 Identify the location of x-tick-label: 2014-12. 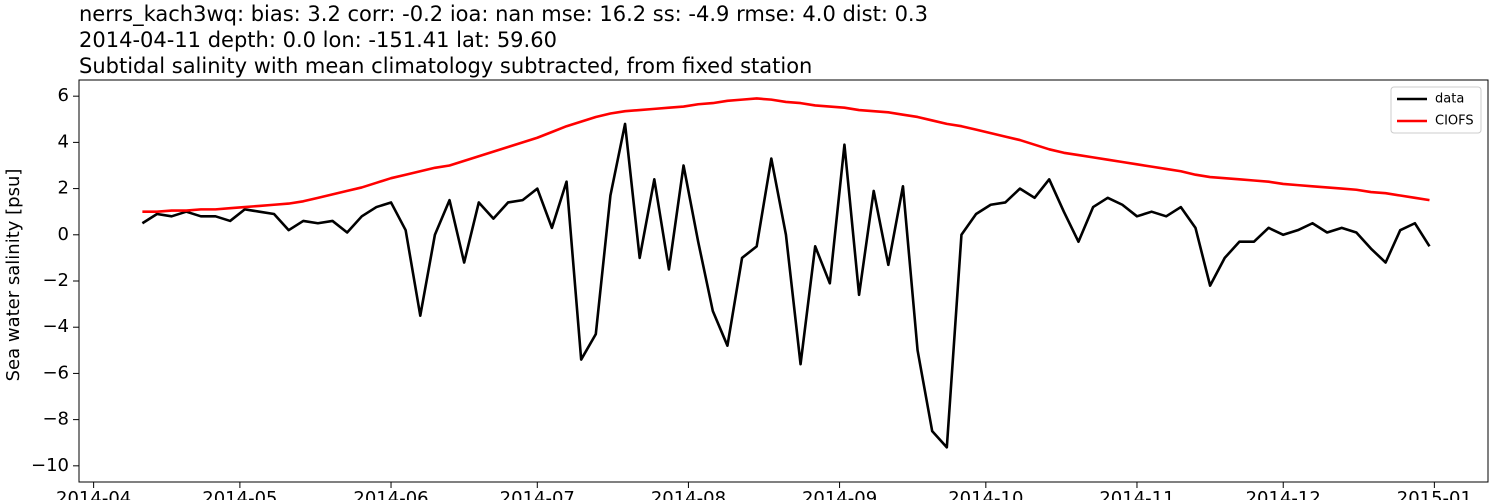
(1283, 494).